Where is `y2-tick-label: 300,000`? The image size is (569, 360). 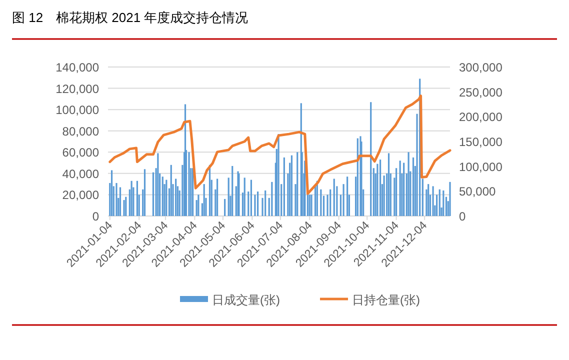 y2-tick-label: 300,000 is located at coordinates (481, 67).